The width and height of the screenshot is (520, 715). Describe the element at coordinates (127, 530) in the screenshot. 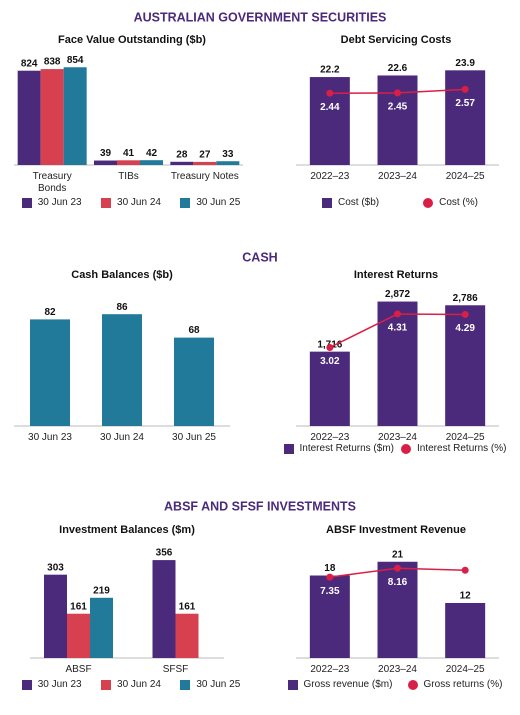

I see `chart-title: Investment Balances ($m)` at that location.